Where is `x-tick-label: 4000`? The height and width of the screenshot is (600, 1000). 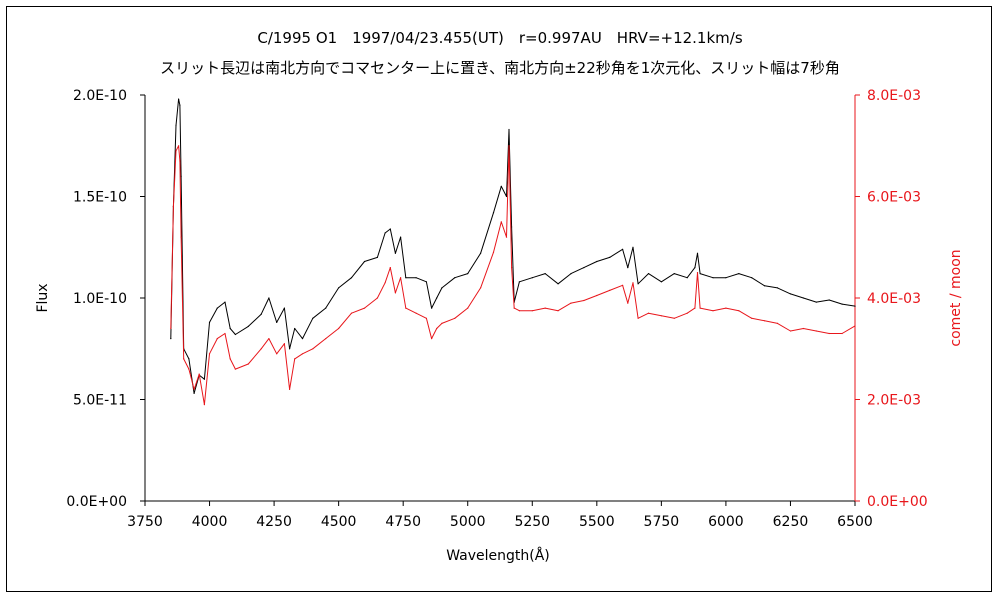 x-tick-label: 4000 is located at coordinates (210, 522).